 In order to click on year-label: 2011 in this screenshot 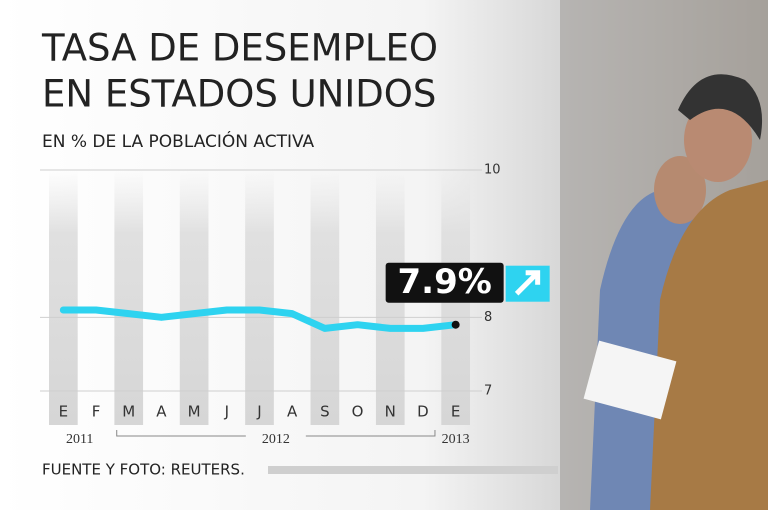, I will do `click(79, 439)`.